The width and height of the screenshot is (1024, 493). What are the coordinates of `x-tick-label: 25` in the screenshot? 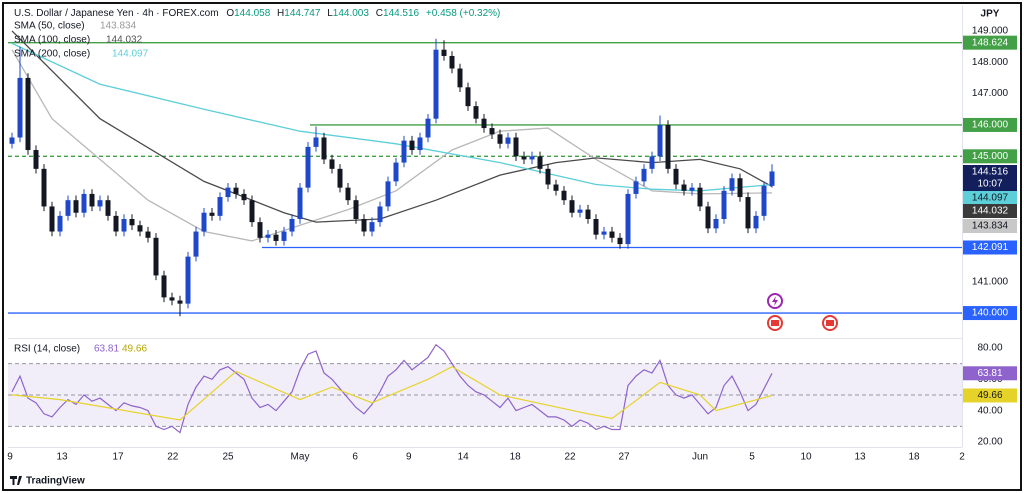 It's located at (228, 457).